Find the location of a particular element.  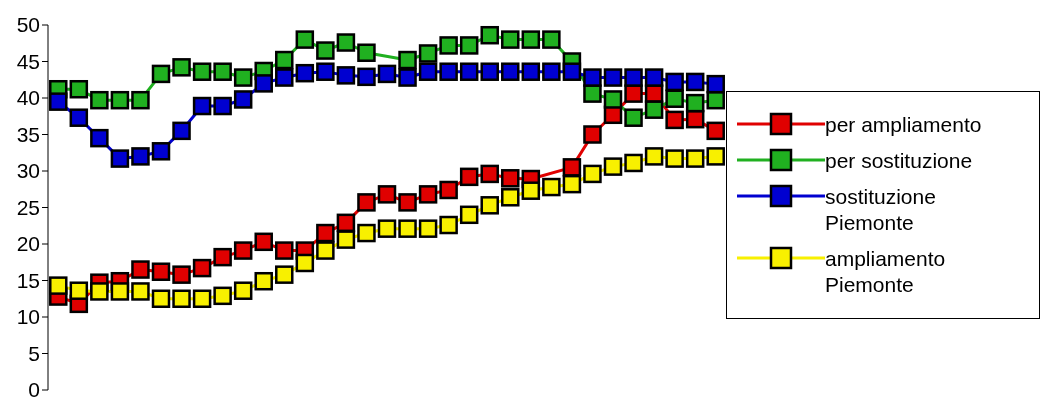

legend-label: ampliamento Piemonte is located at coordinates (886, 272).